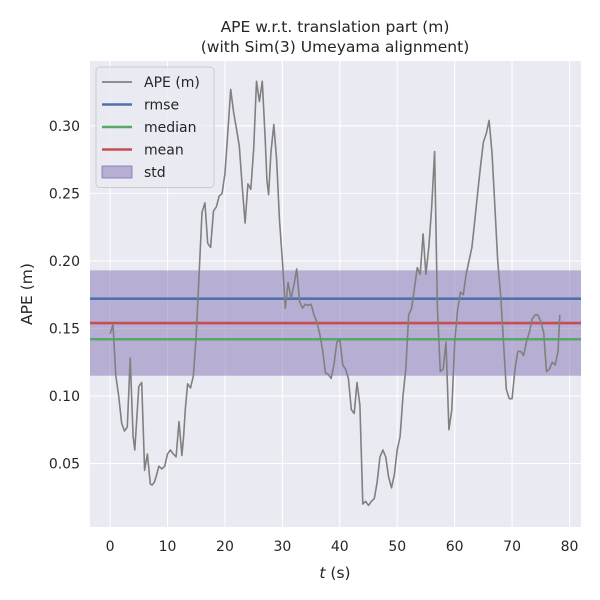  I want to click on x-tick-label: 50, so click(397, 547).